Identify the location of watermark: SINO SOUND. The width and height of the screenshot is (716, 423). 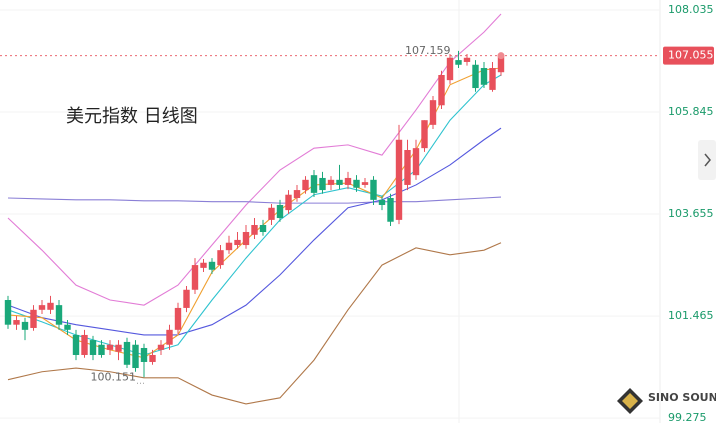
(666, 401).